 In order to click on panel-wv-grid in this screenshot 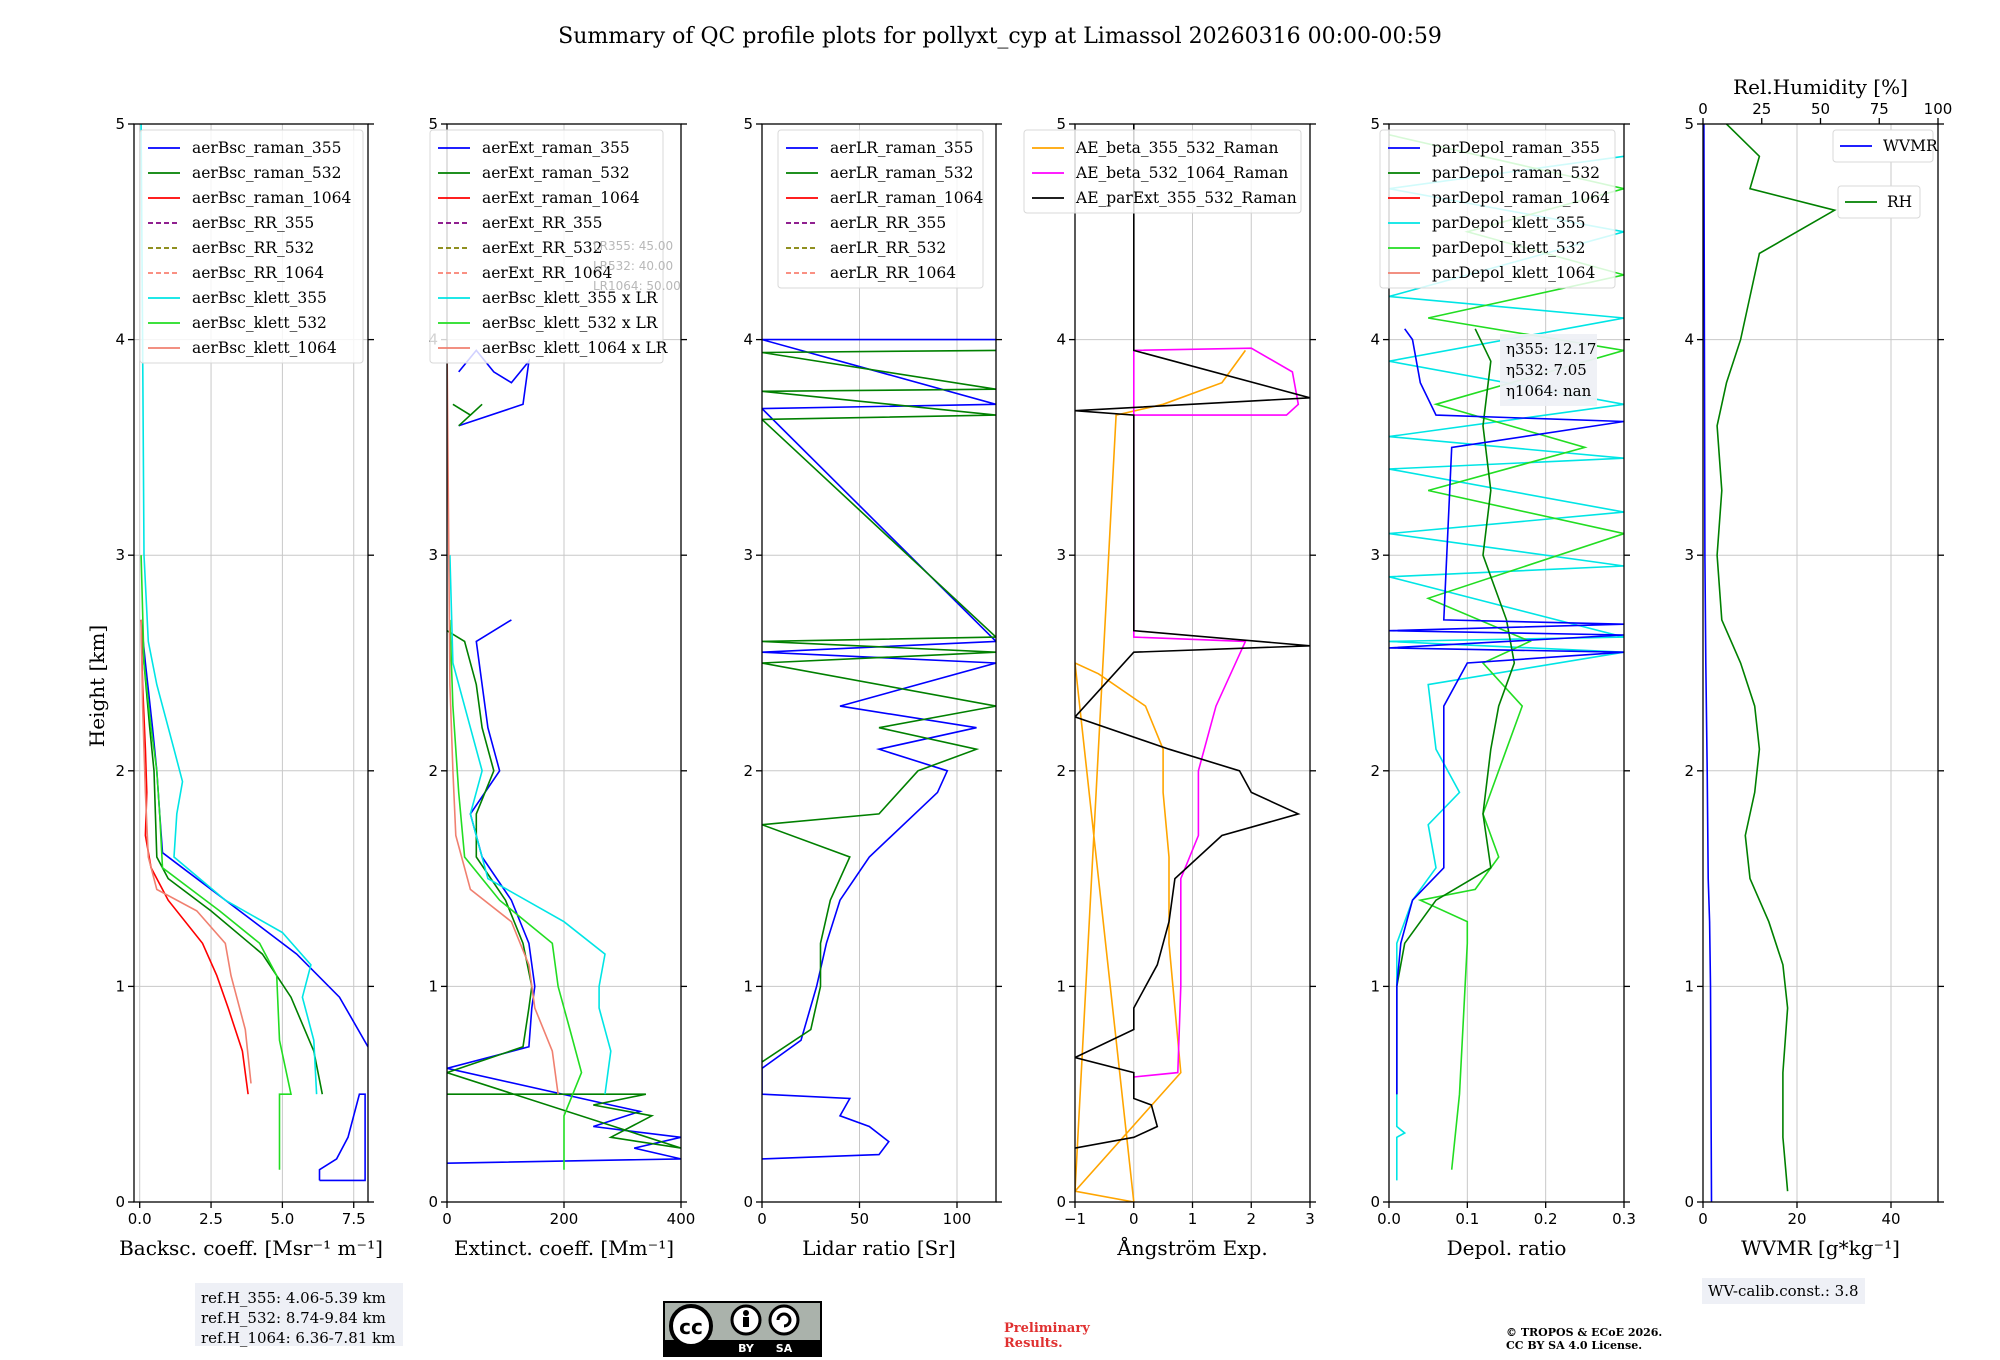, I will do `click(1820, 663)`.